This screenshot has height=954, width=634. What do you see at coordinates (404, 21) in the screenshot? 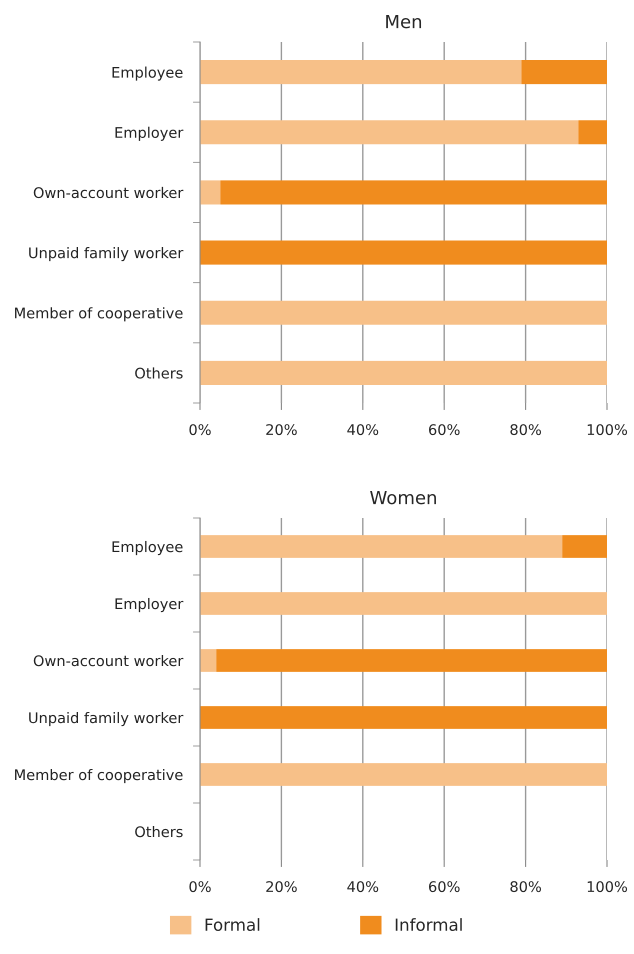
I see `chart-title: Men` at bounding box center [404, 21].